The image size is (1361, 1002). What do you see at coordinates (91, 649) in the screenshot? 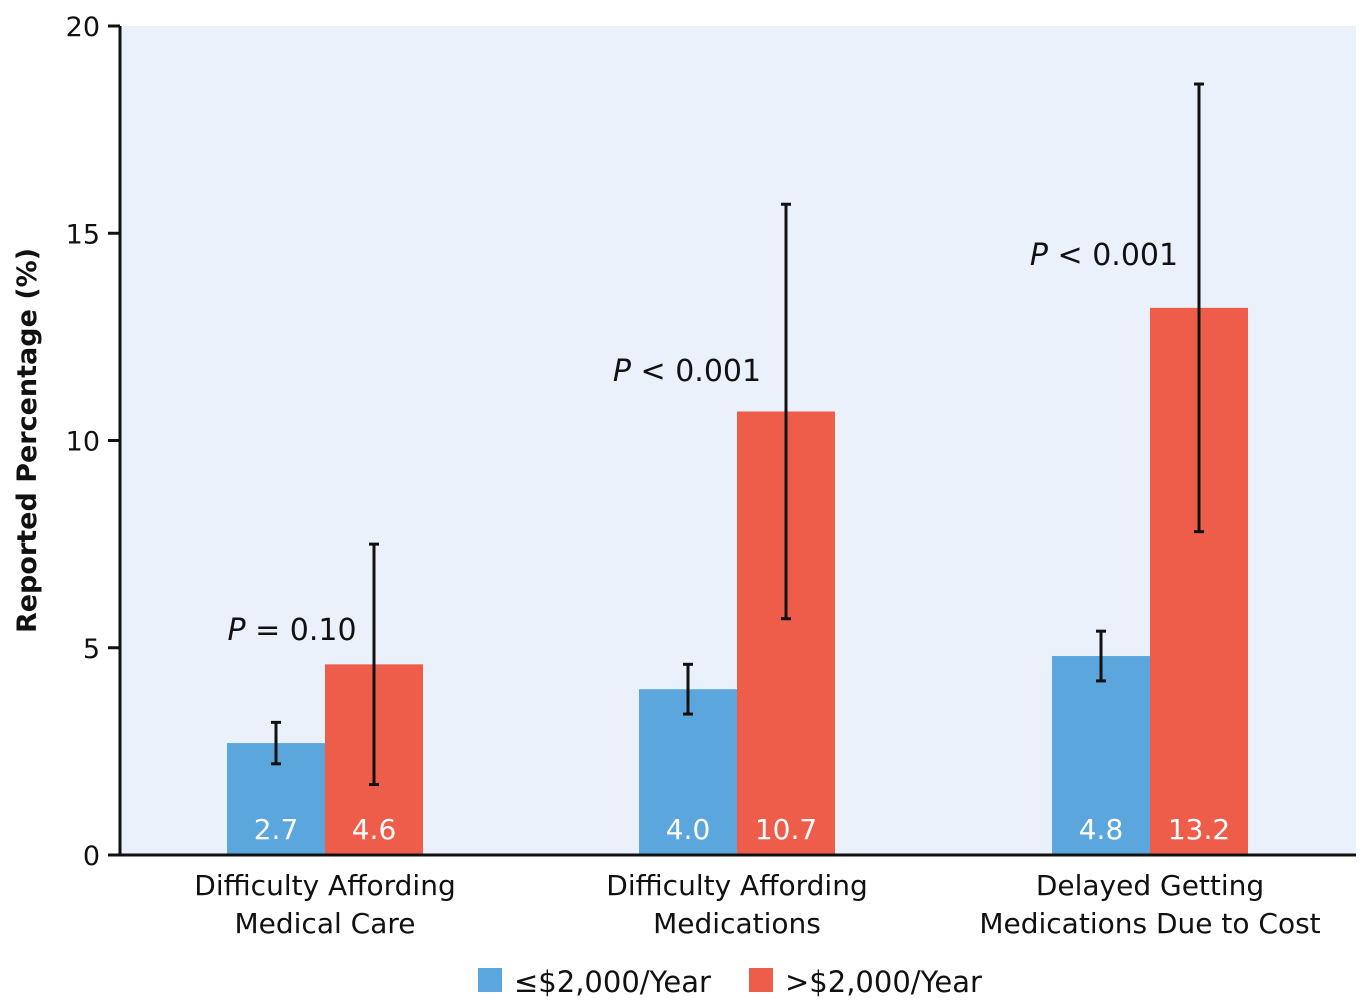
I see `y-tick-label: 5` at bounding box center [91, 649].